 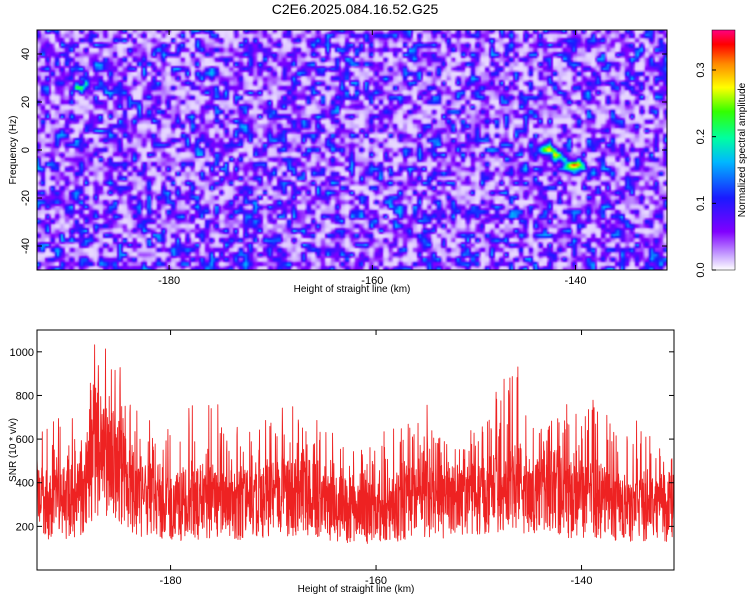 What do you see at coordinates (22, 353) in the screenshot?
I see `y-tick-label: 1000` at bounding box center [22, 353].